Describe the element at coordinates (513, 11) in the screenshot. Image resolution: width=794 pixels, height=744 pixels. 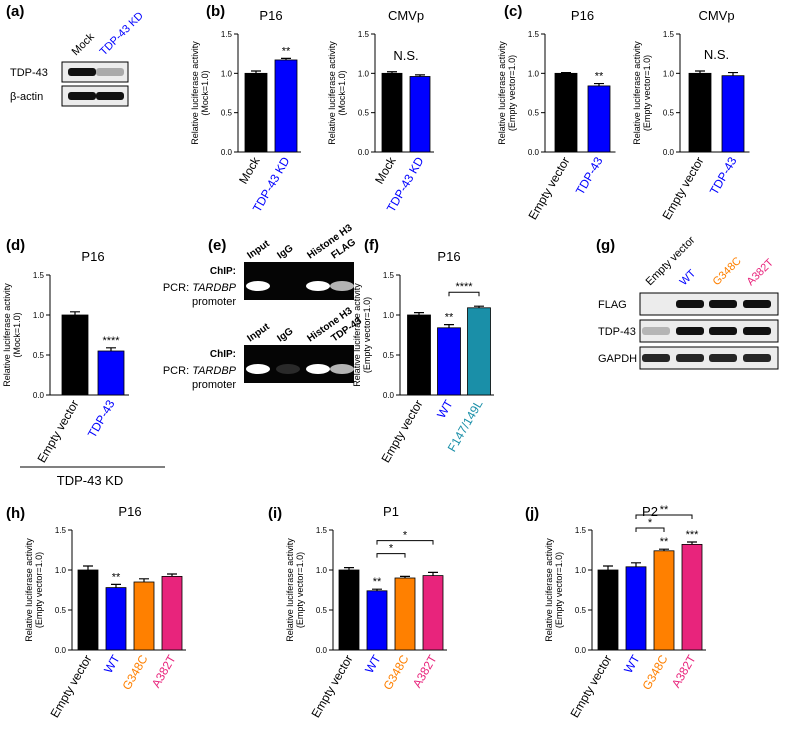
I see `panel-label: (c)` at that location.